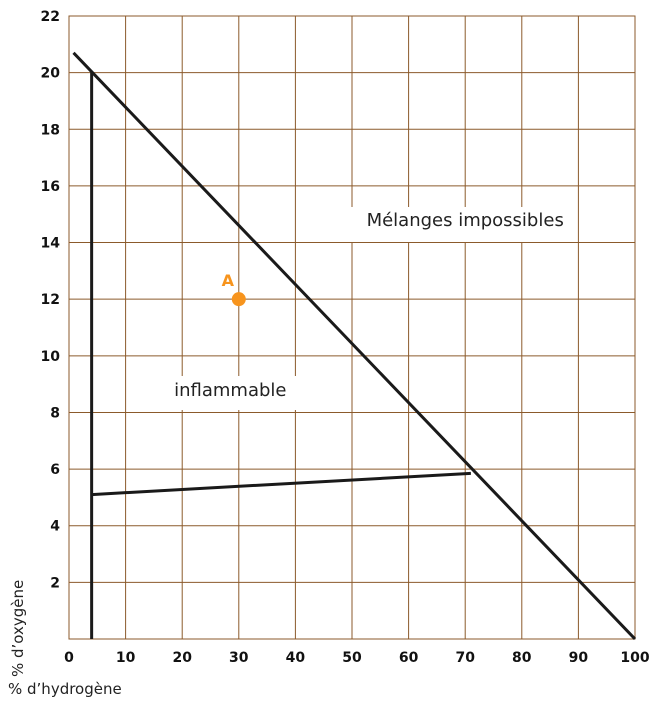  Describe the element at coordinates (50, 187) in the screenshot. I see `y-tick-label-16: 16` at that location.